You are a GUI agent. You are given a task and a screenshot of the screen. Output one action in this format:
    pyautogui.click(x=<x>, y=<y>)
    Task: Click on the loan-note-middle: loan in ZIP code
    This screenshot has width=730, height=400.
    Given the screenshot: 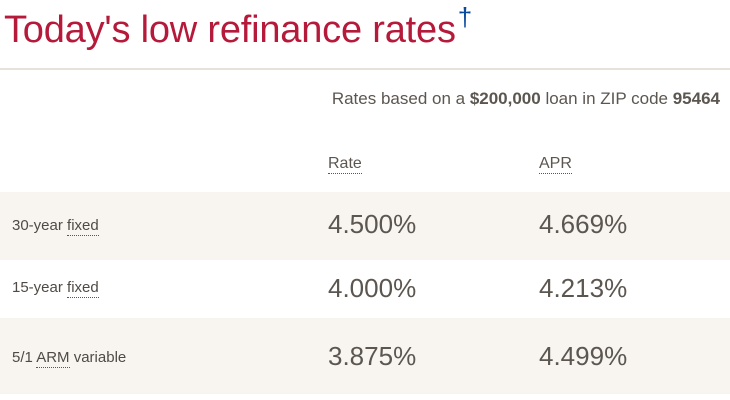 What is the action you would take?
    pyautogui.click(x=606, y=98)
    